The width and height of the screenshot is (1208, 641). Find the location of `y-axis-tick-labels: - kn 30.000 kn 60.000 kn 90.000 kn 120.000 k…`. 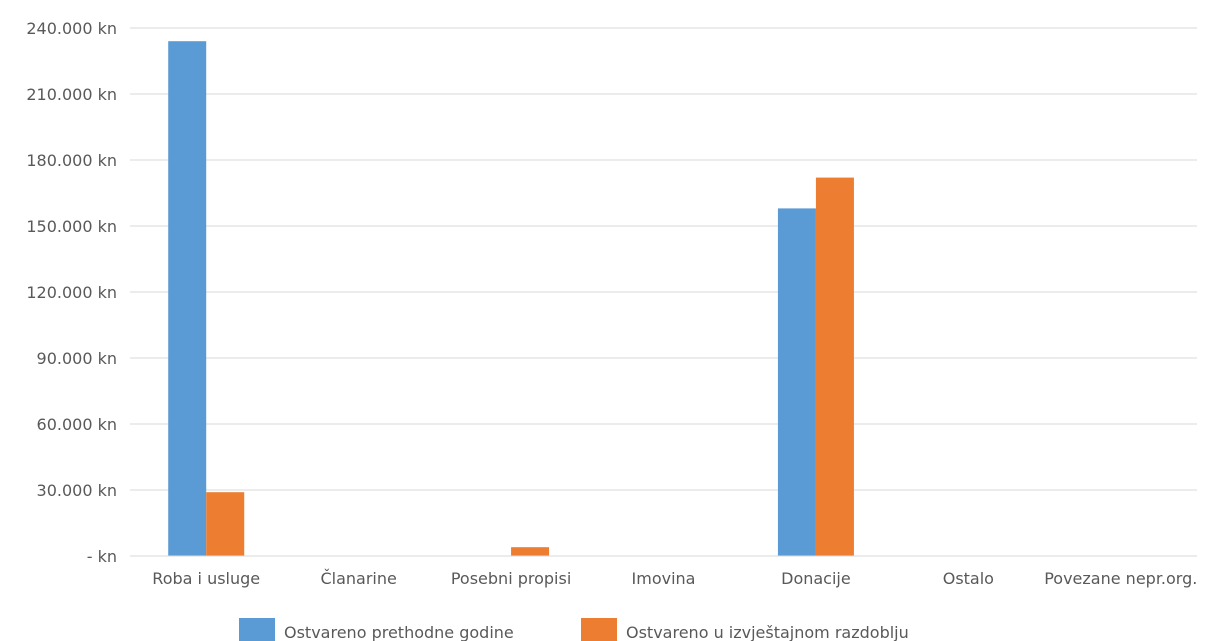

y-axis-tick-labels: - kn 30.000 kn 60.000 kn 90.000 kn 120.000 k… is located at coordinates (71, 292).